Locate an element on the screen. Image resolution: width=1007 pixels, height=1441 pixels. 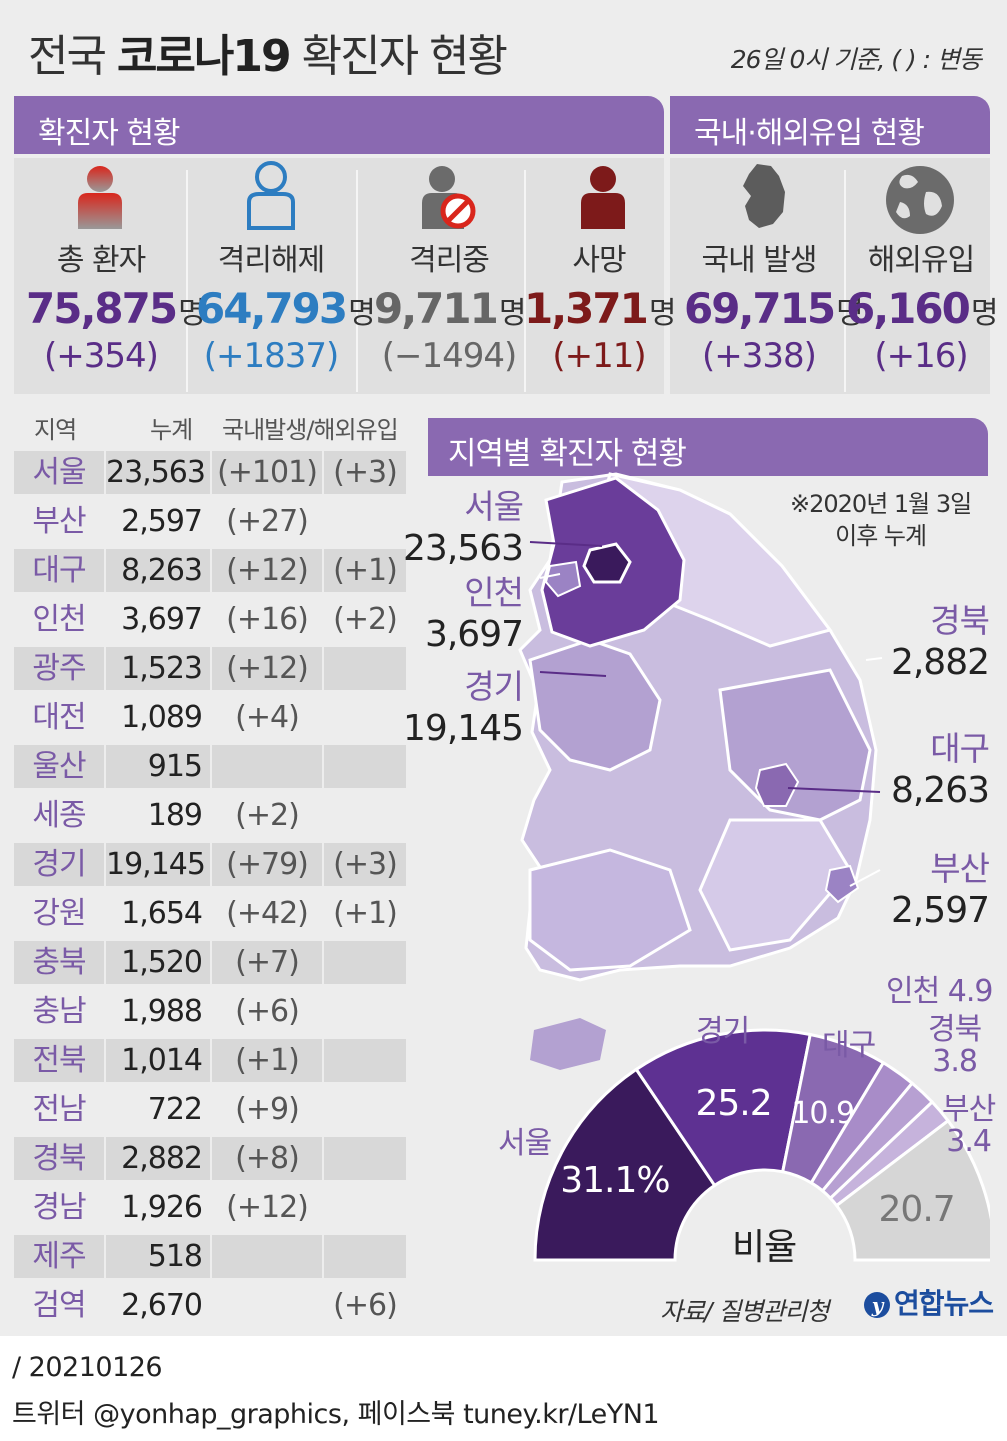
domestic-cell: (+9) is located at coordinates (267, 1109).